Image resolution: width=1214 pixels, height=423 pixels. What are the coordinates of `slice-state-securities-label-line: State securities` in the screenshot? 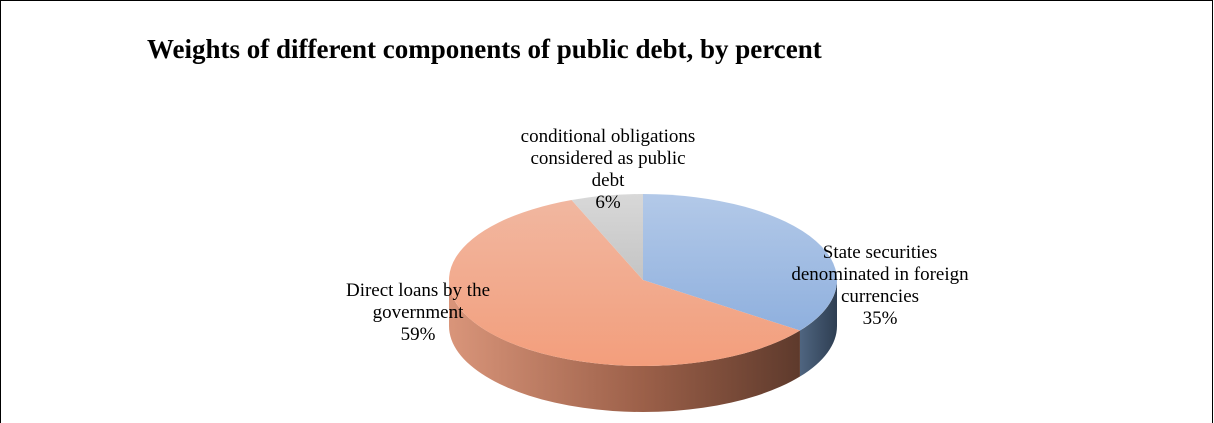 It's located at (880, 252).